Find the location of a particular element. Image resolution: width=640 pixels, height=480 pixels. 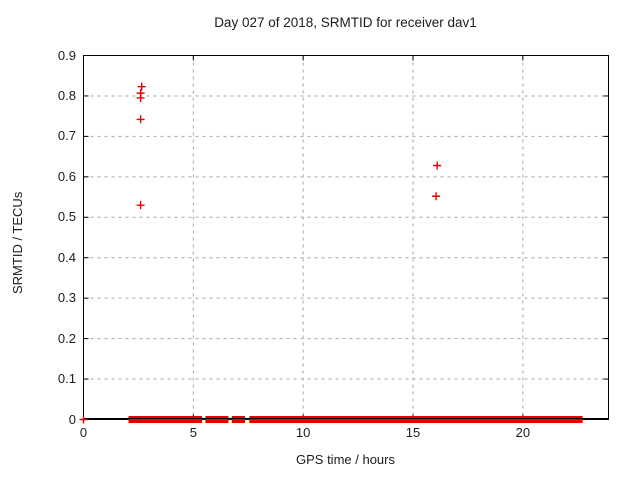

y-tick-label: 0.7 is located at coordinates (66, 136).